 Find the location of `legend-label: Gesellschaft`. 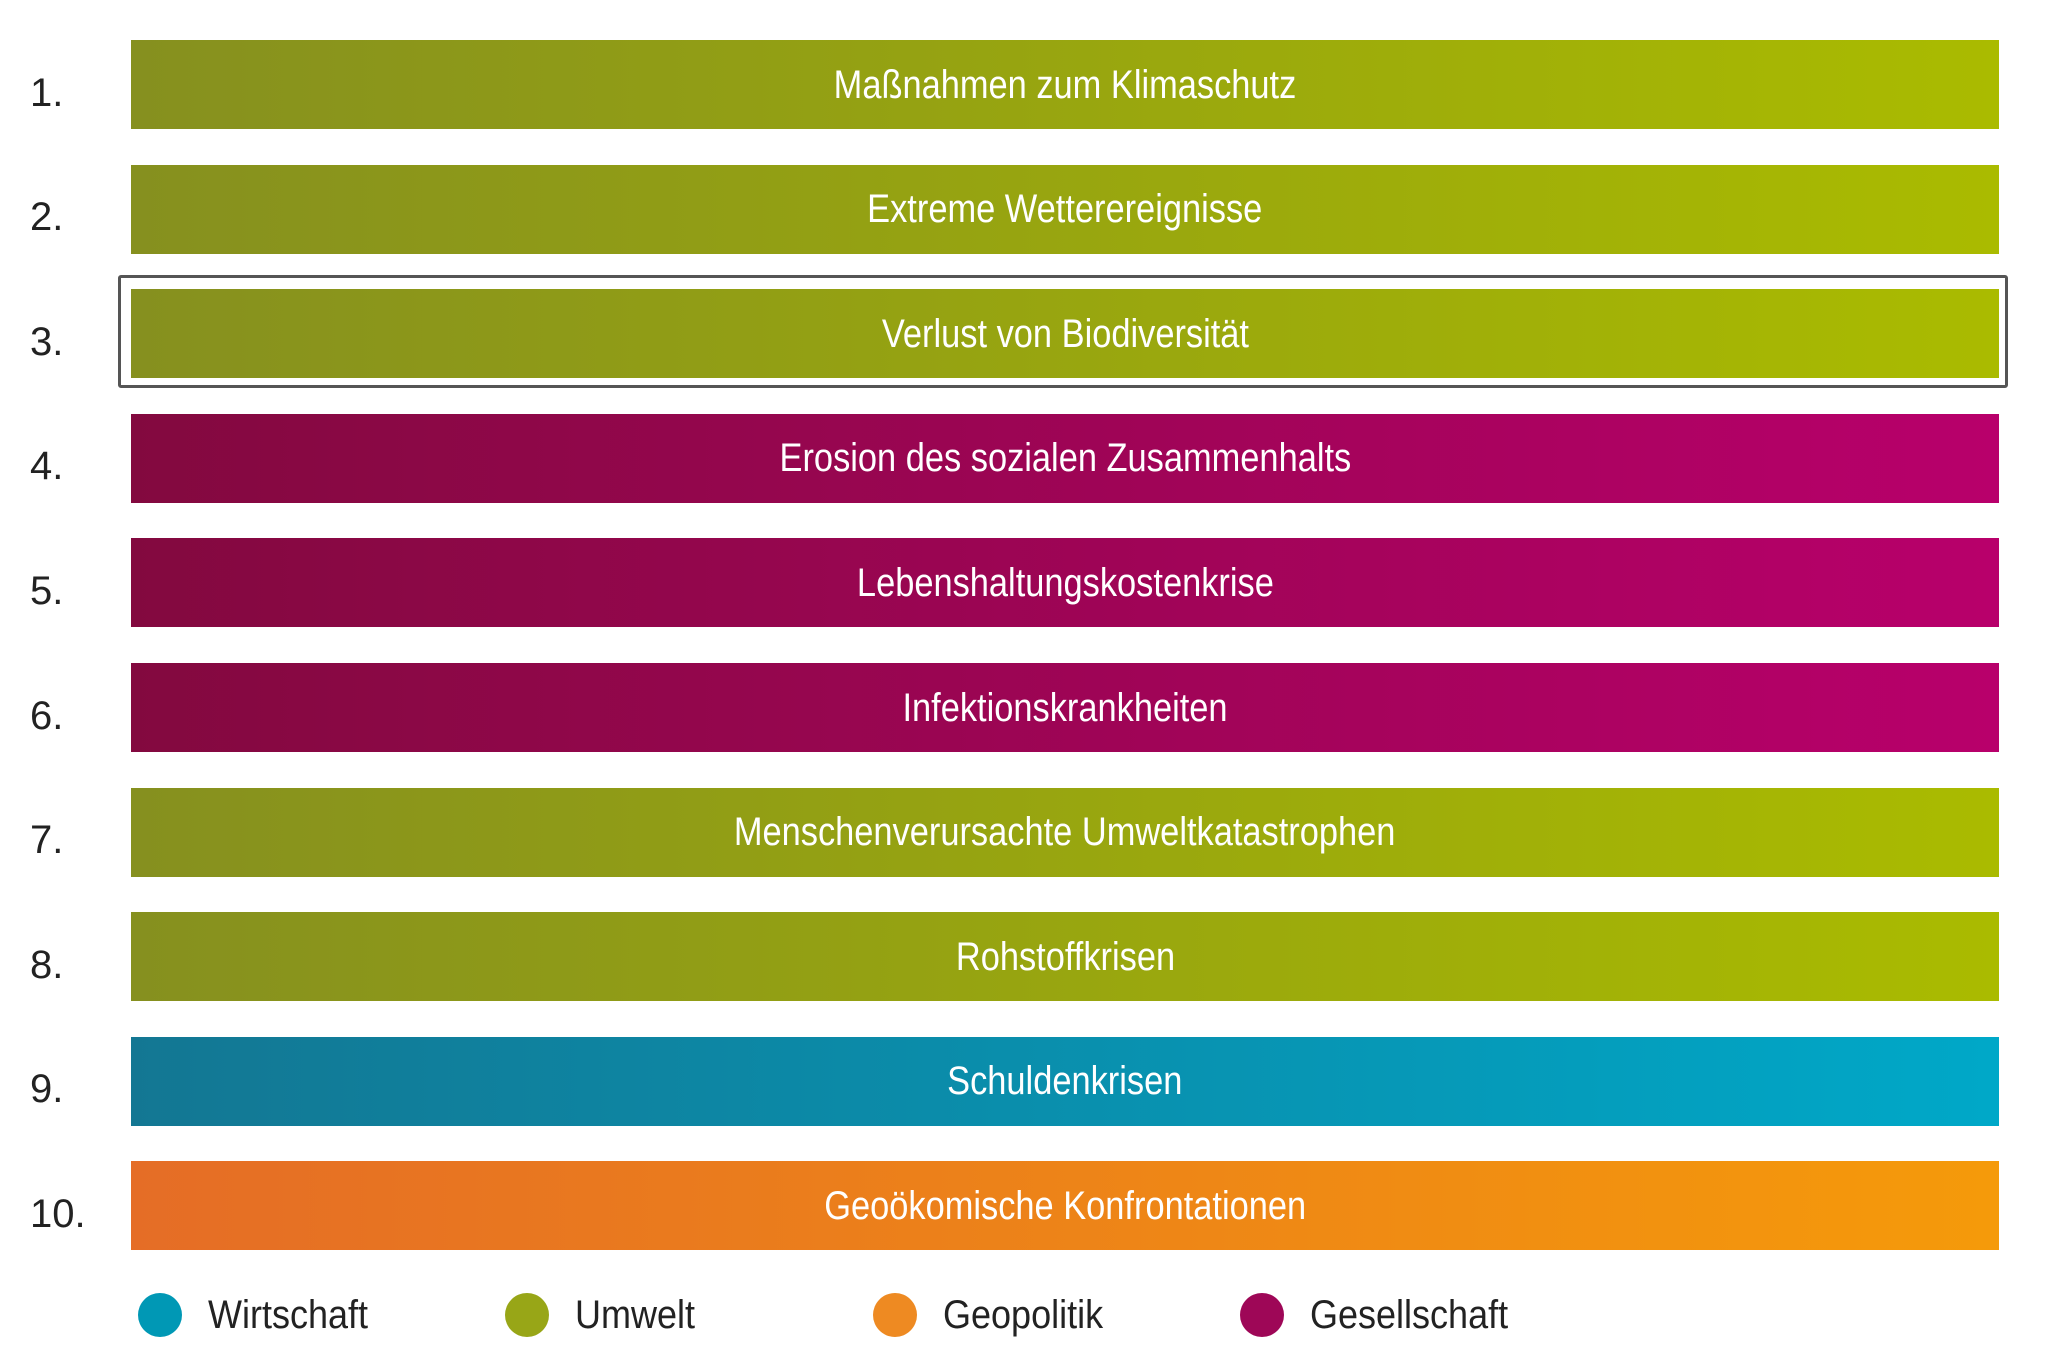

legend-label: Gesellschaft is located at coordinates (1409, 1314).